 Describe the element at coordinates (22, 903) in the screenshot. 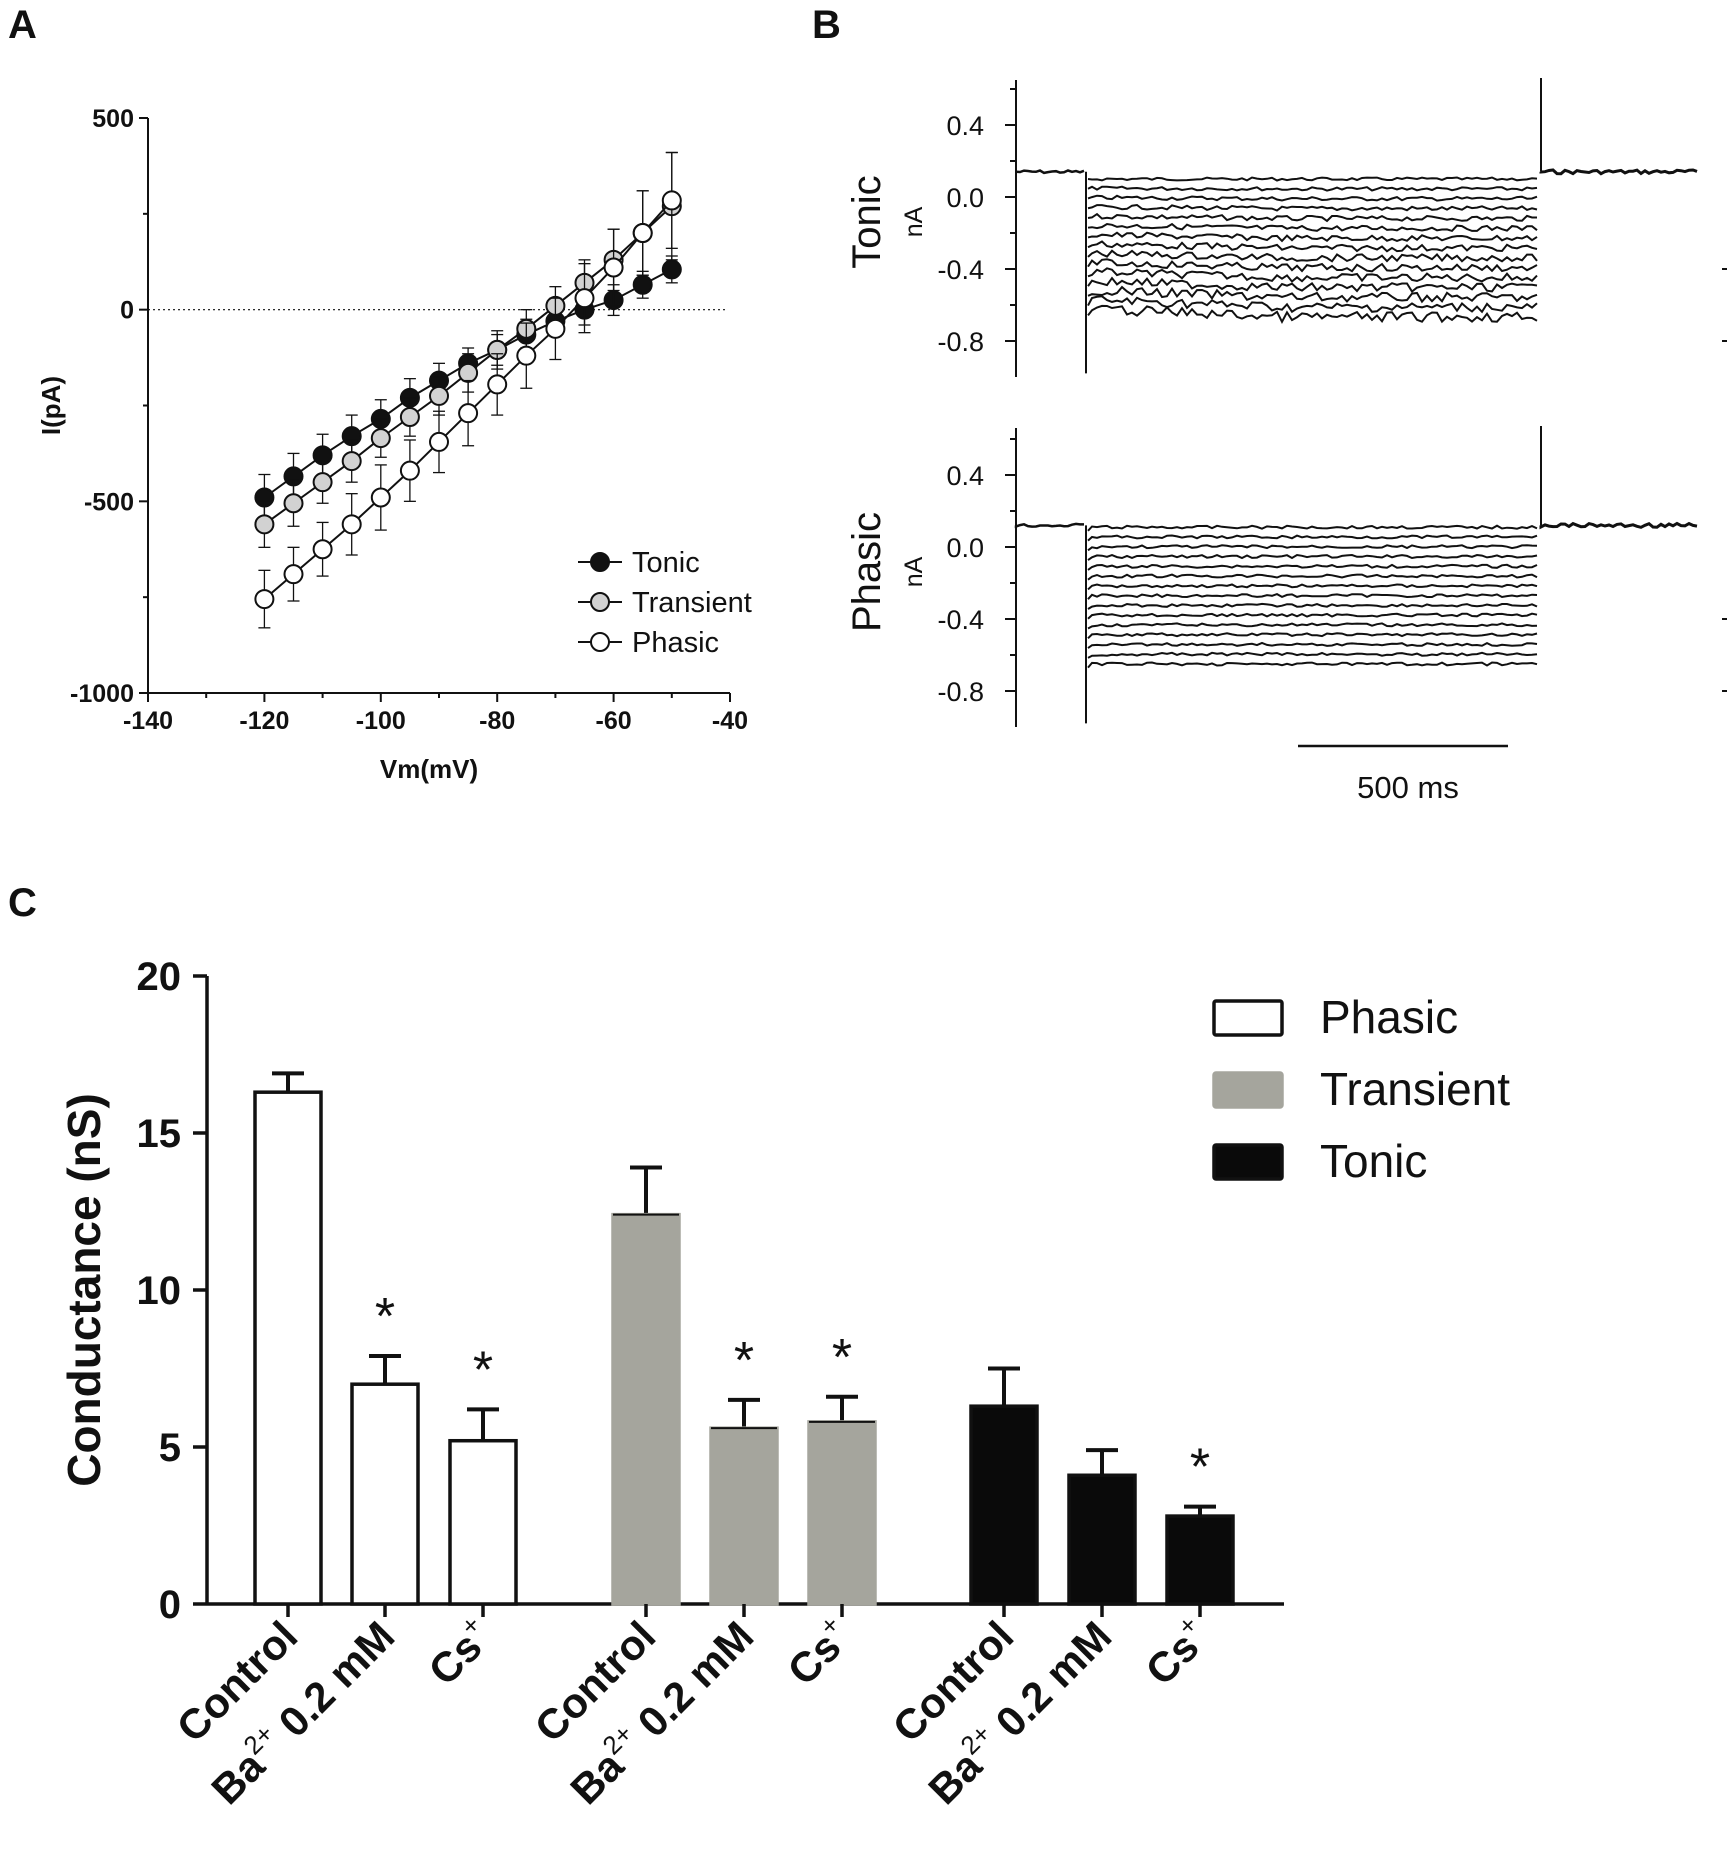

I see `panel-label-c: C` at that location.